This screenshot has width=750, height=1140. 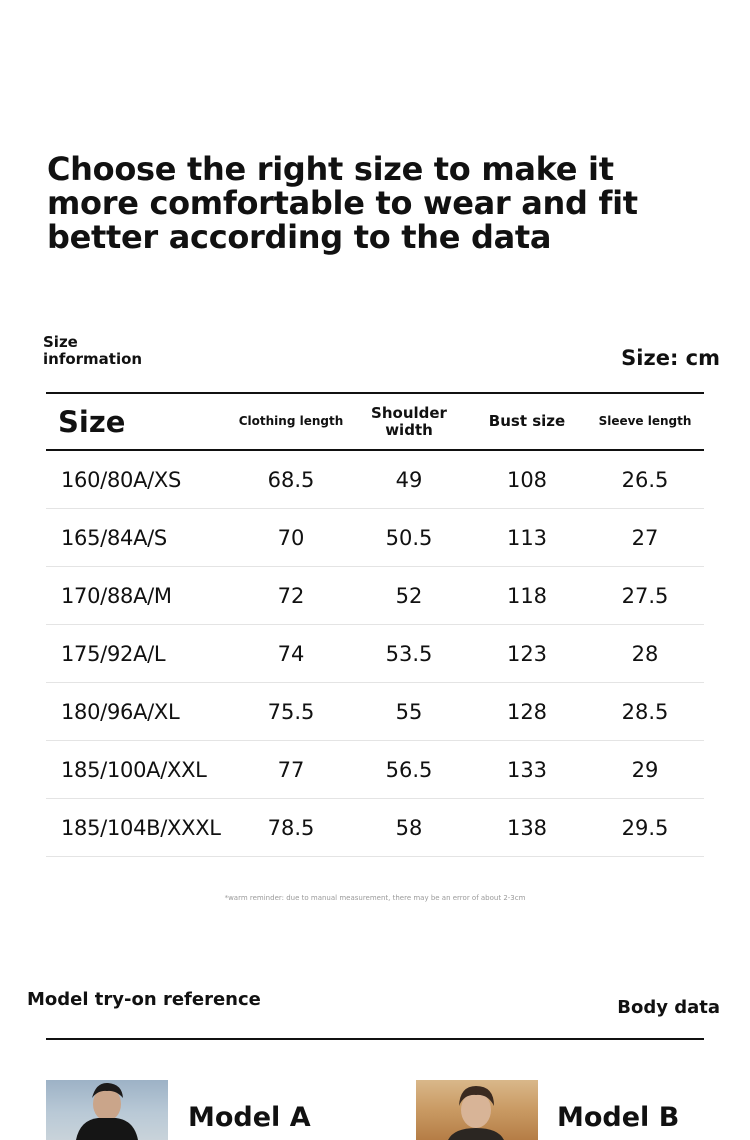 I want to click on cell-sleeve-length: 29.5, so click(x=645, y=827).